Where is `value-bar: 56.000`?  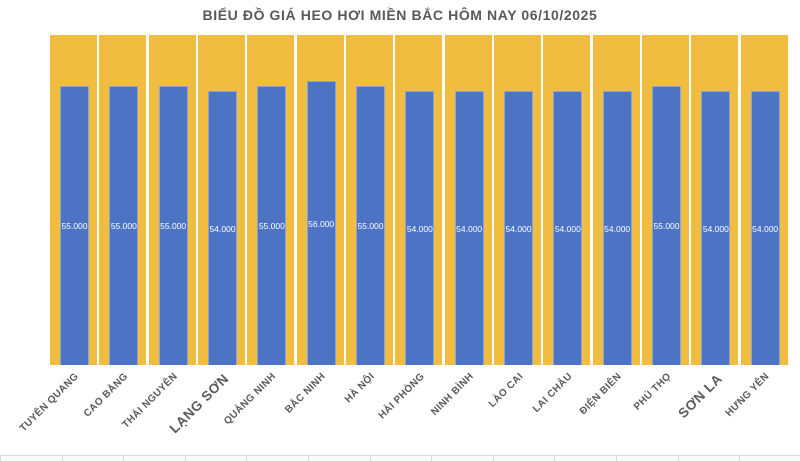 value-bar: 56.000 is located at coordinates (321, 222).